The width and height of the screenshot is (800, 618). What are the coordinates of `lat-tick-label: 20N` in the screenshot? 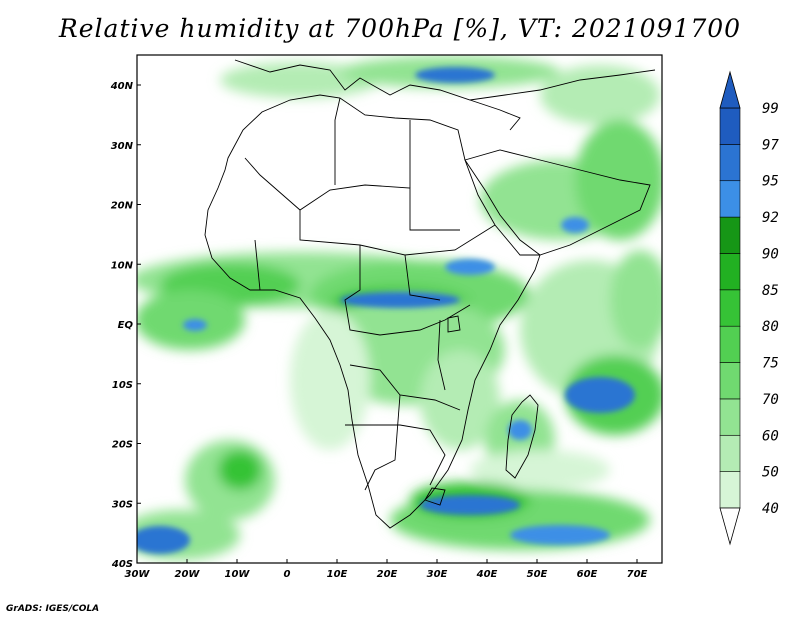 It's located at (122, 206).